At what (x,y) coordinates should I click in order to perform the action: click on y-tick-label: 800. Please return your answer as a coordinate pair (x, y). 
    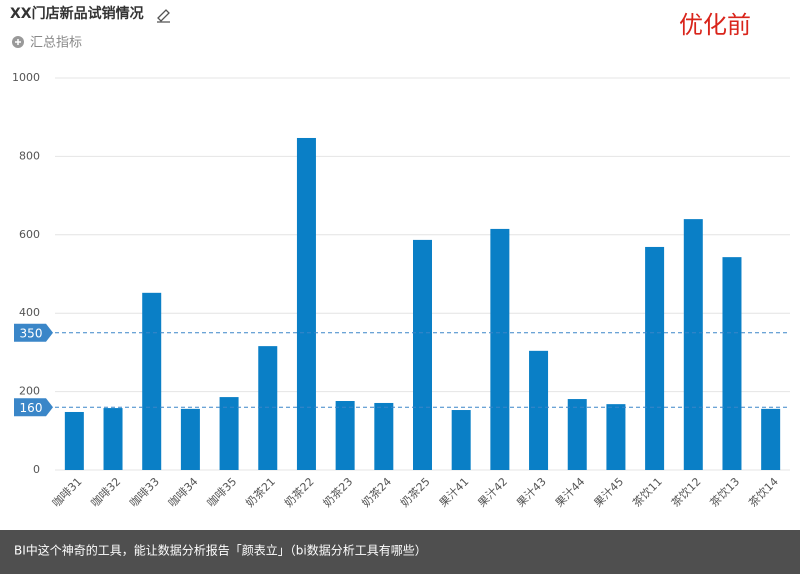
    Looking at the image, I should click on (29, 155).